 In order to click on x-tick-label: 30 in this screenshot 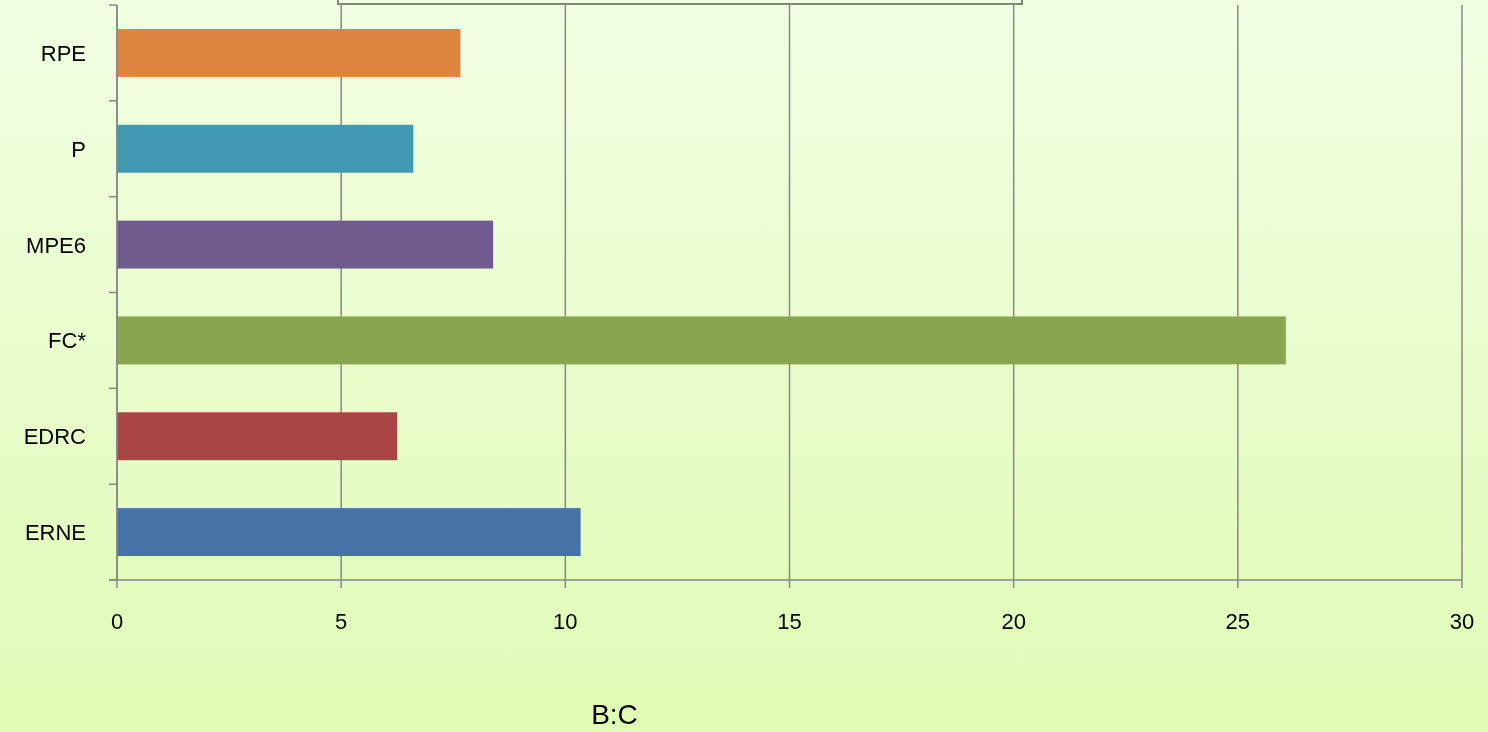, I will do `click(1462, 621)`.